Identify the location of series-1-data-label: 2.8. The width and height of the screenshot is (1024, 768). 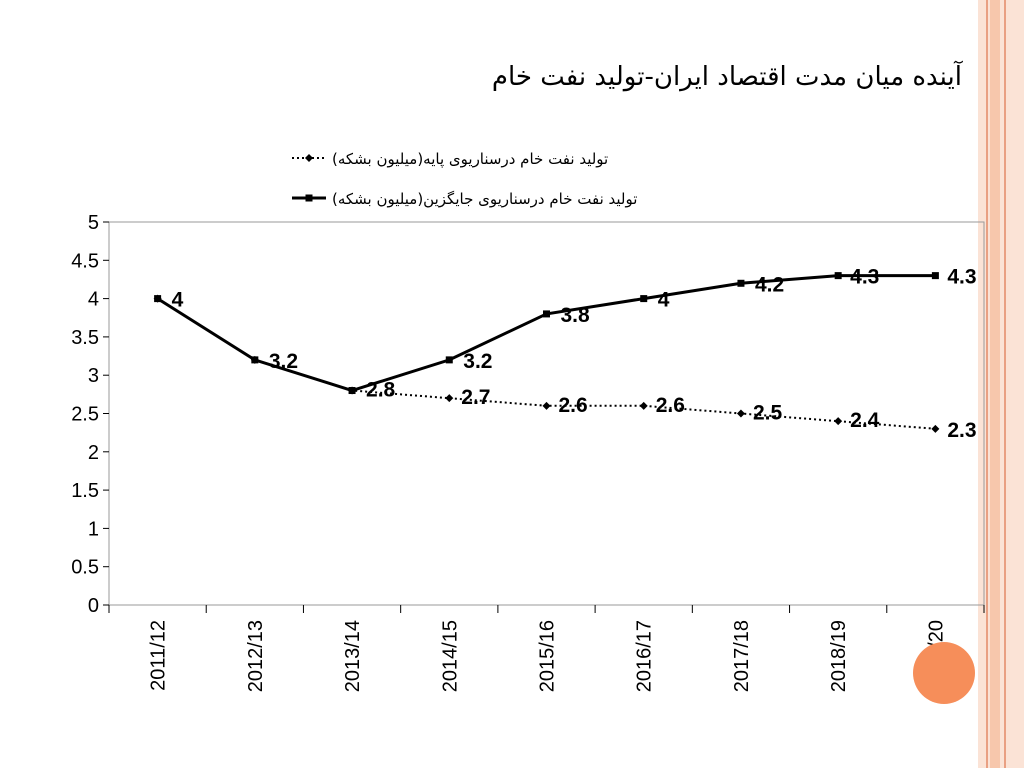
(381, 390).